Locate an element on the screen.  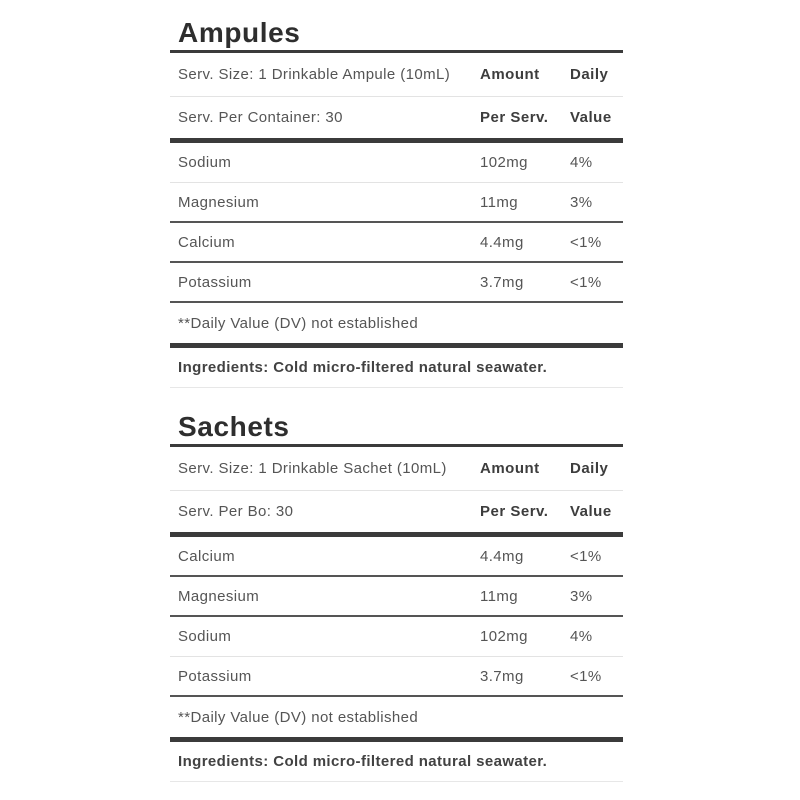
serving-size-label: Serv. Size: 1 Drinkable Ampule (10mL) is located at coordinates (314, 74).